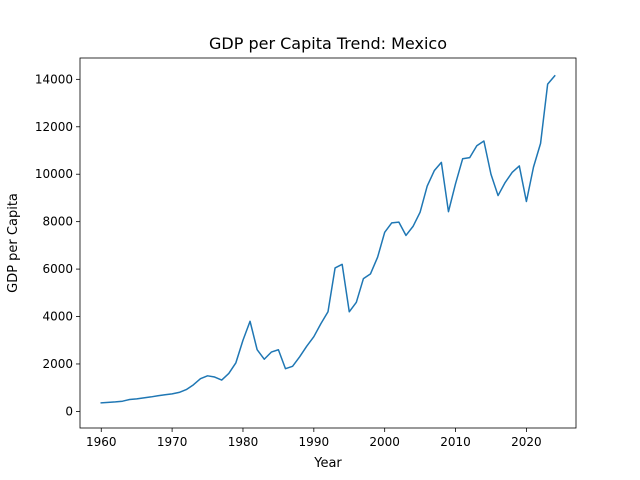  What do you see at coordinates (243, 442) in the screenshot?
I see `x-tick-label: 1980` at bounding box center [243, 442].